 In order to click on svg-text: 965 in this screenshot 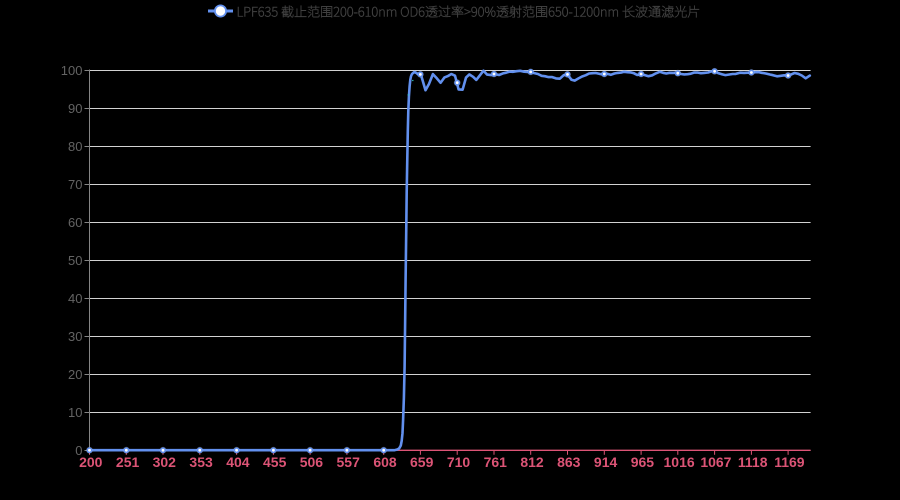, I will do `click(643, 462)`.